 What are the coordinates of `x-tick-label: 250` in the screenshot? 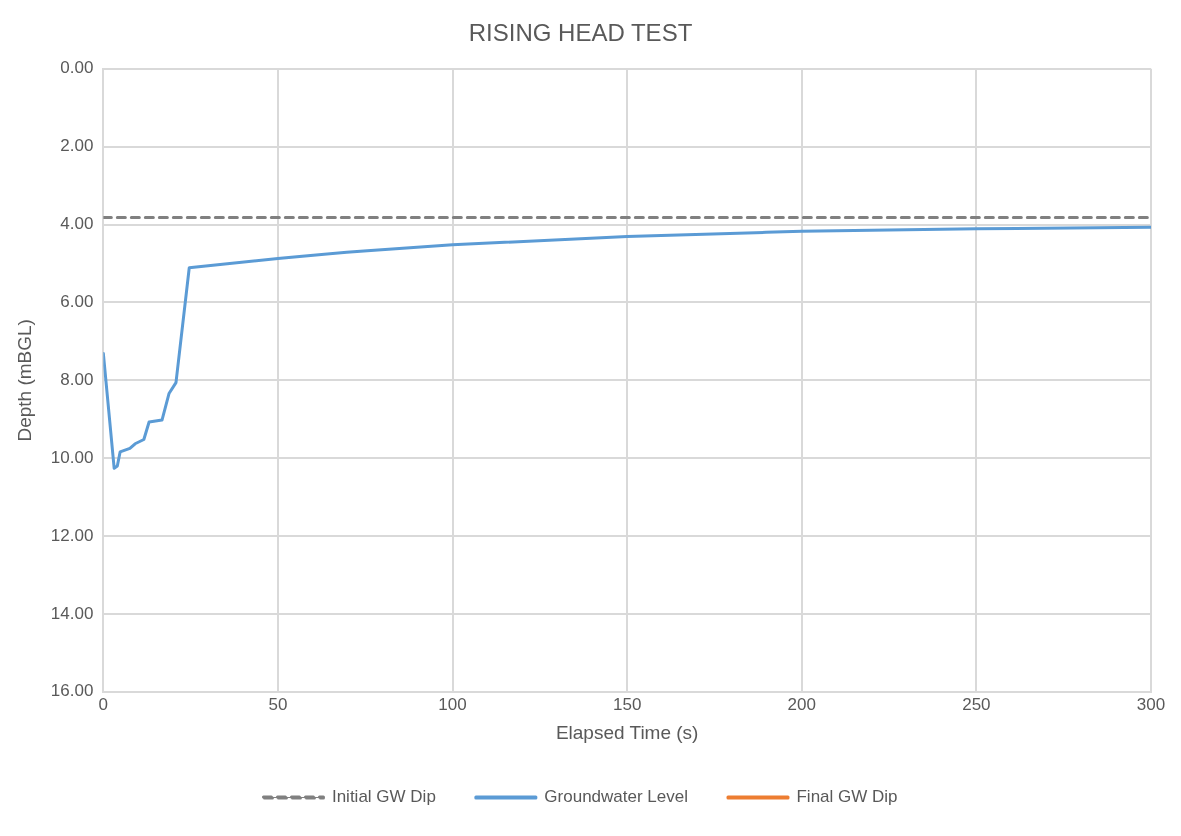 It's located at (976, 704).